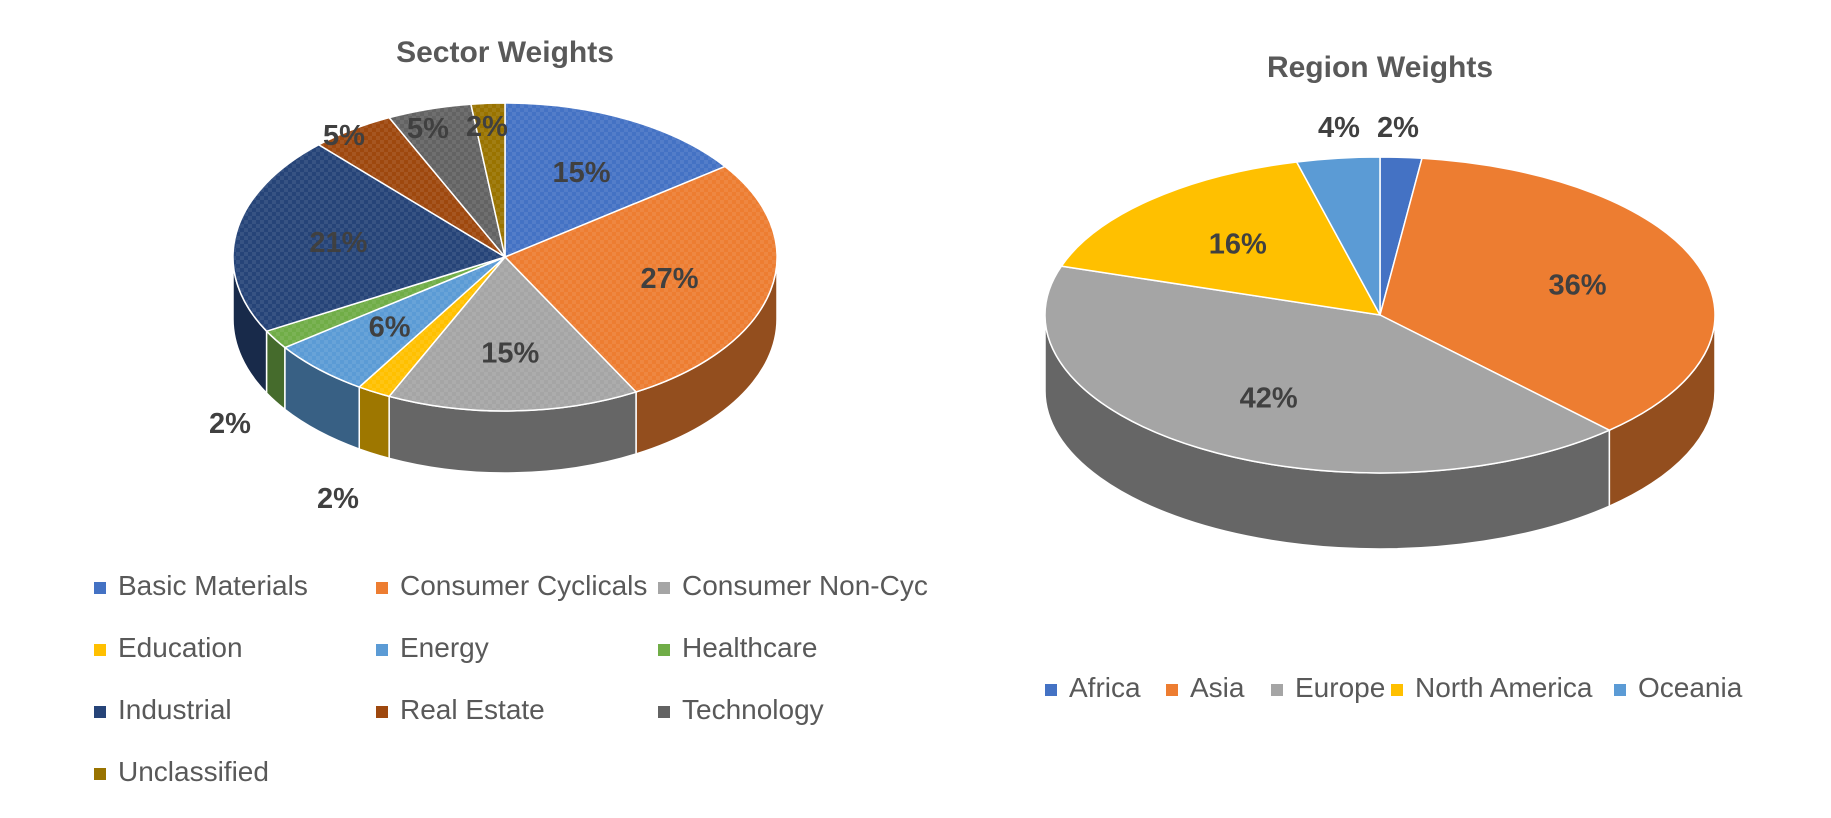 Image resolution: width=1831 pixels, height=818 pixels. Describe the element at coordinates (1105, 687) in the screenshot. I see `legend-label-africa: Africa` at that location.